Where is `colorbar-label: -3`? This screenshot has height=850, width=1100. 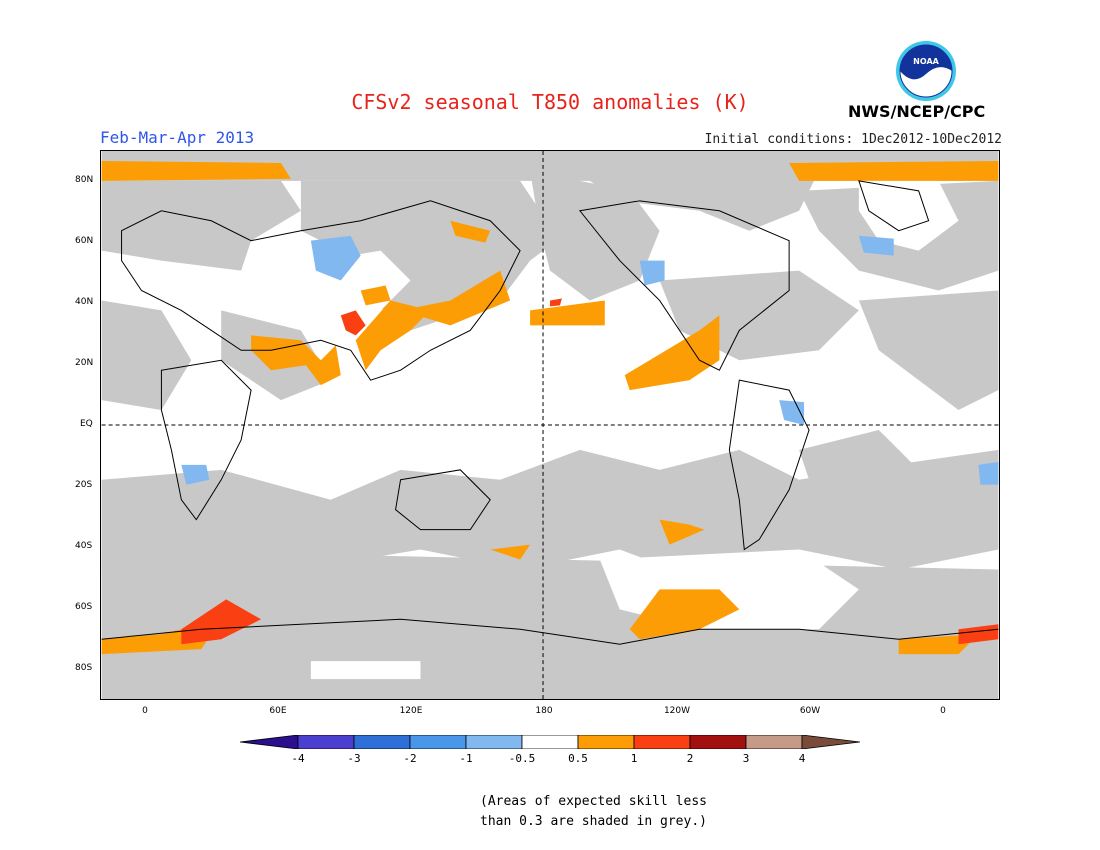 colorbar-label: -3 is located at coordinates (354, 758).